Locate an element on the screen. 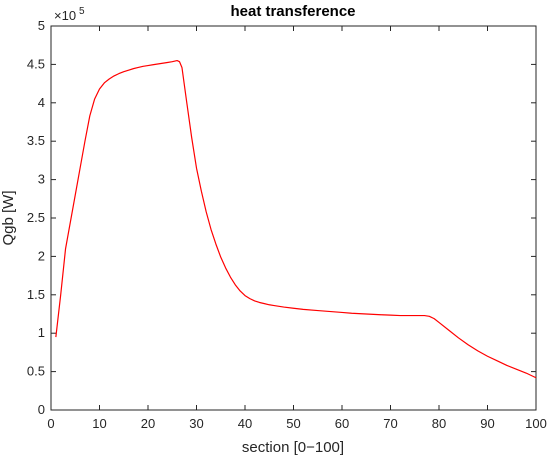  y-tick-label: 1 is located at coordinates (41, 332).